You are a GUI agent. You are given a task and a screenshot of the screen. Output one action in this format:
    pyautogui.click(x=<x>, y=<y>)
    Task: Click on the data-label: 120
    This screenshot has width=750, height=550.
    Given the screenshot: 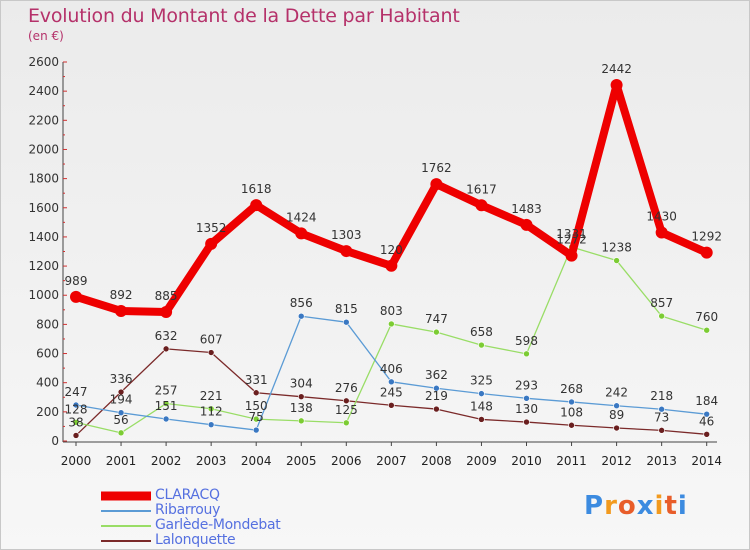 What is the action you would take?
    pyautogui.click(x=391, y=250)
    